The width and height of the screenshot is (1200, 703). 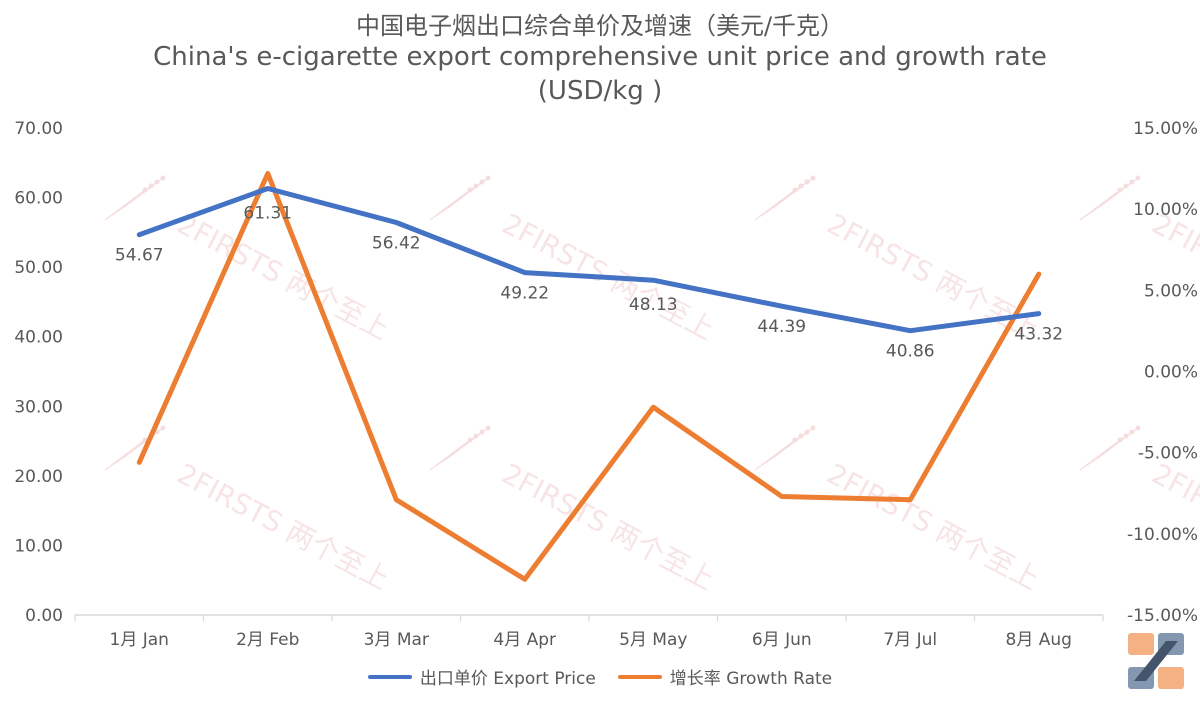 What do you see at coordinates (910, 640) in the screenshot?
I see `x-tick-label: 7月 Jul` at bounding box center [910, 640].